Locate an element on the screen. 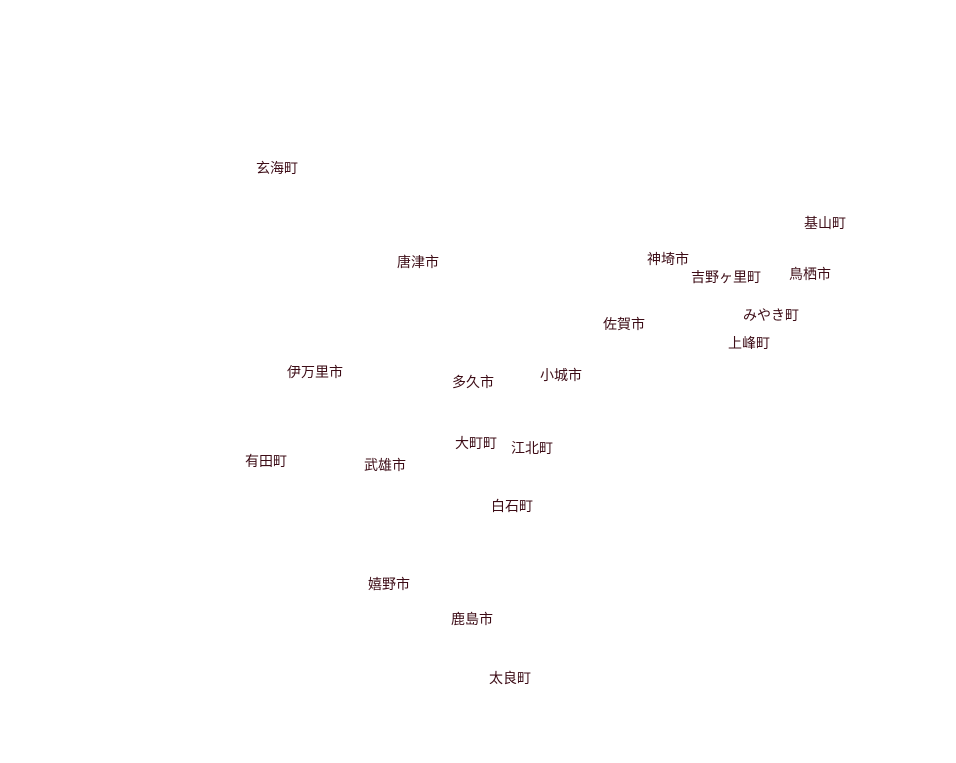  place-label-kiyama: 基山町 is located at coordinates (825, 224).